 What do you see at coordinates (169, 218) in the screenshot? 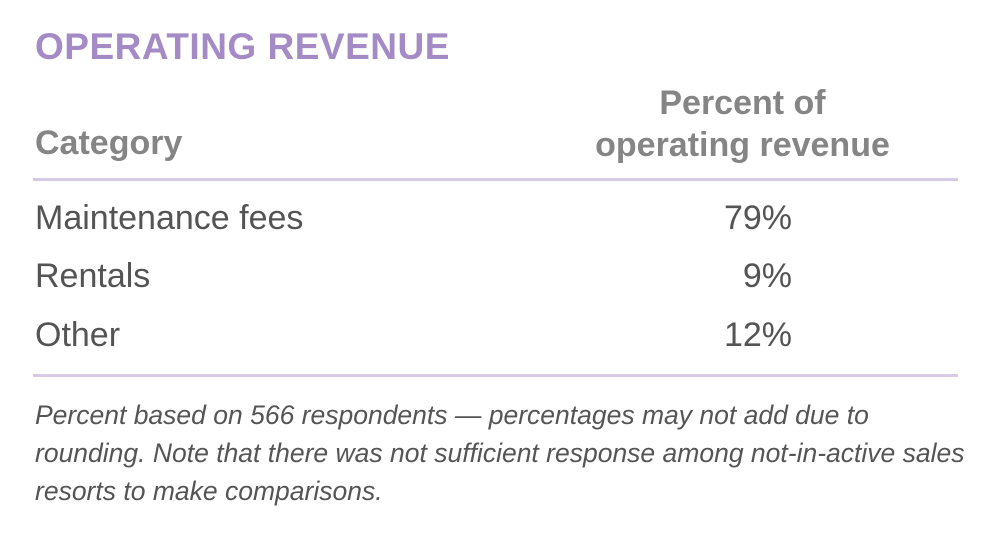
I see `row-category: Maintenance fees` at bounding box center [169, 218].